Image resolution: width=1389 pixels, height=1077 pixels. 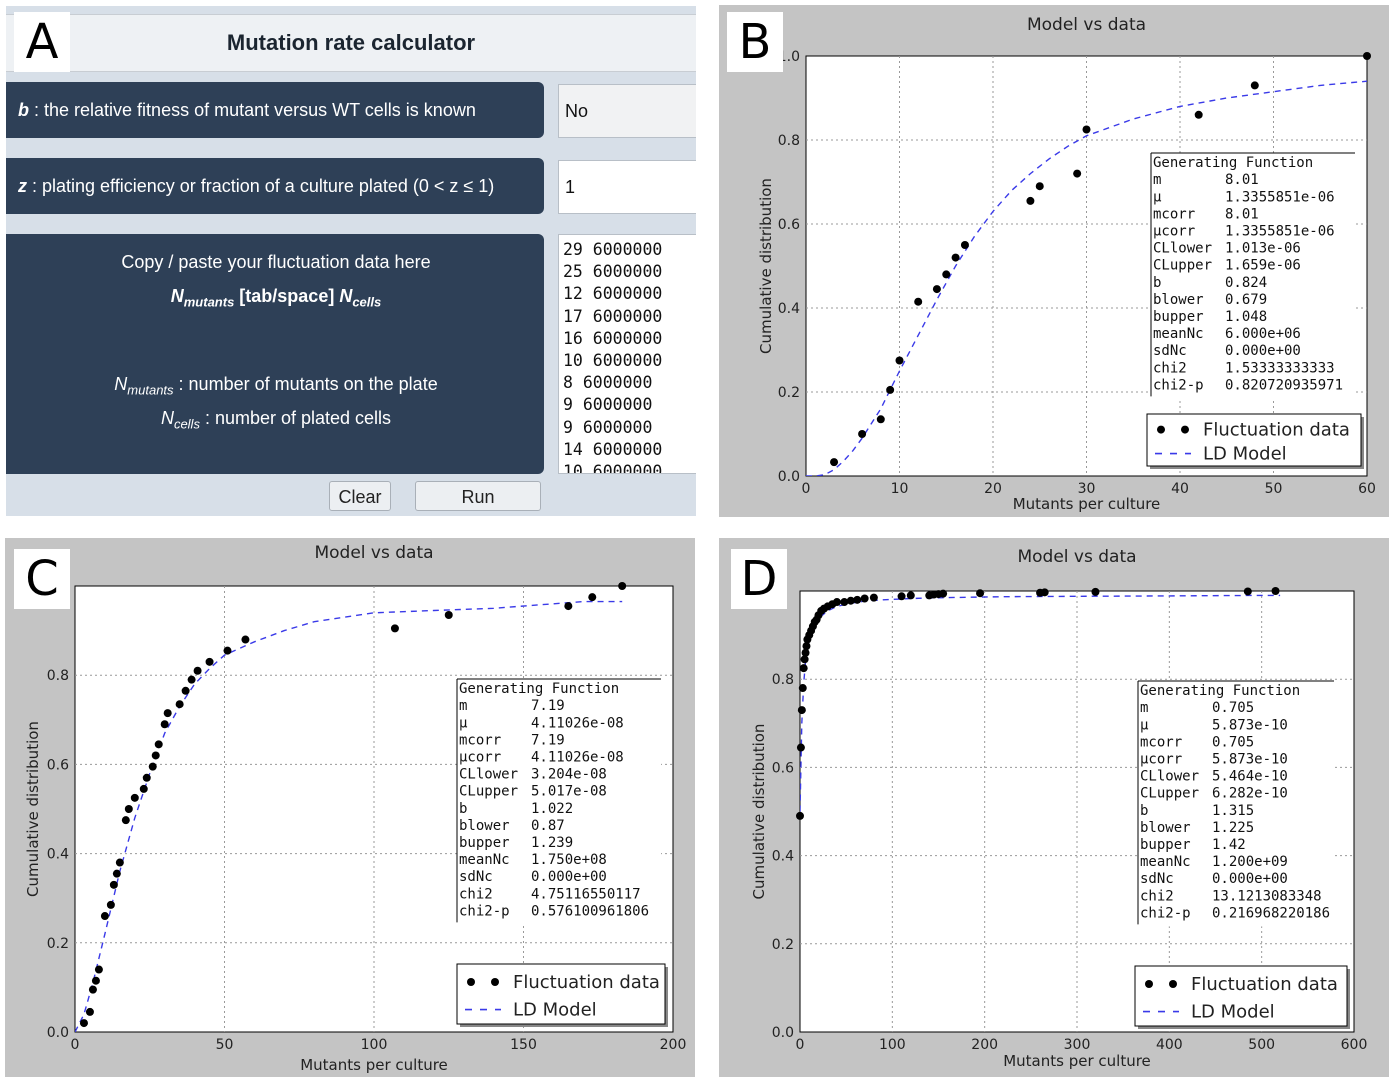 What do you see at coordinates (613, 361) in the screenshot?
I see `data-row: 10 6000000` at bounding box center [613, 361].